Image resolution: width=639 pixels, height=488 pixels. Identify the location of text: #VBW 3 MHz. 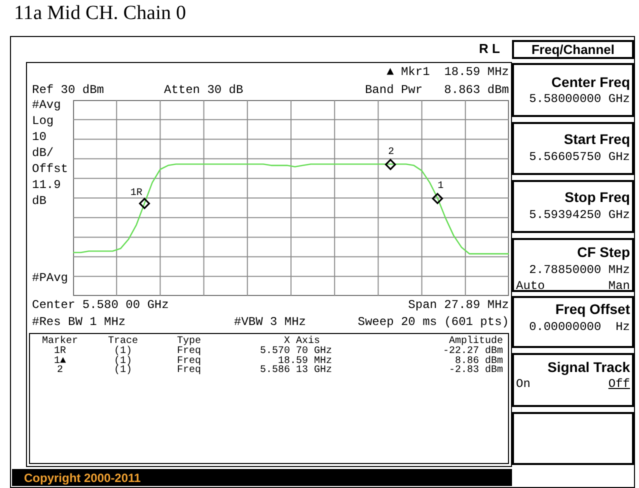
(270, 321).